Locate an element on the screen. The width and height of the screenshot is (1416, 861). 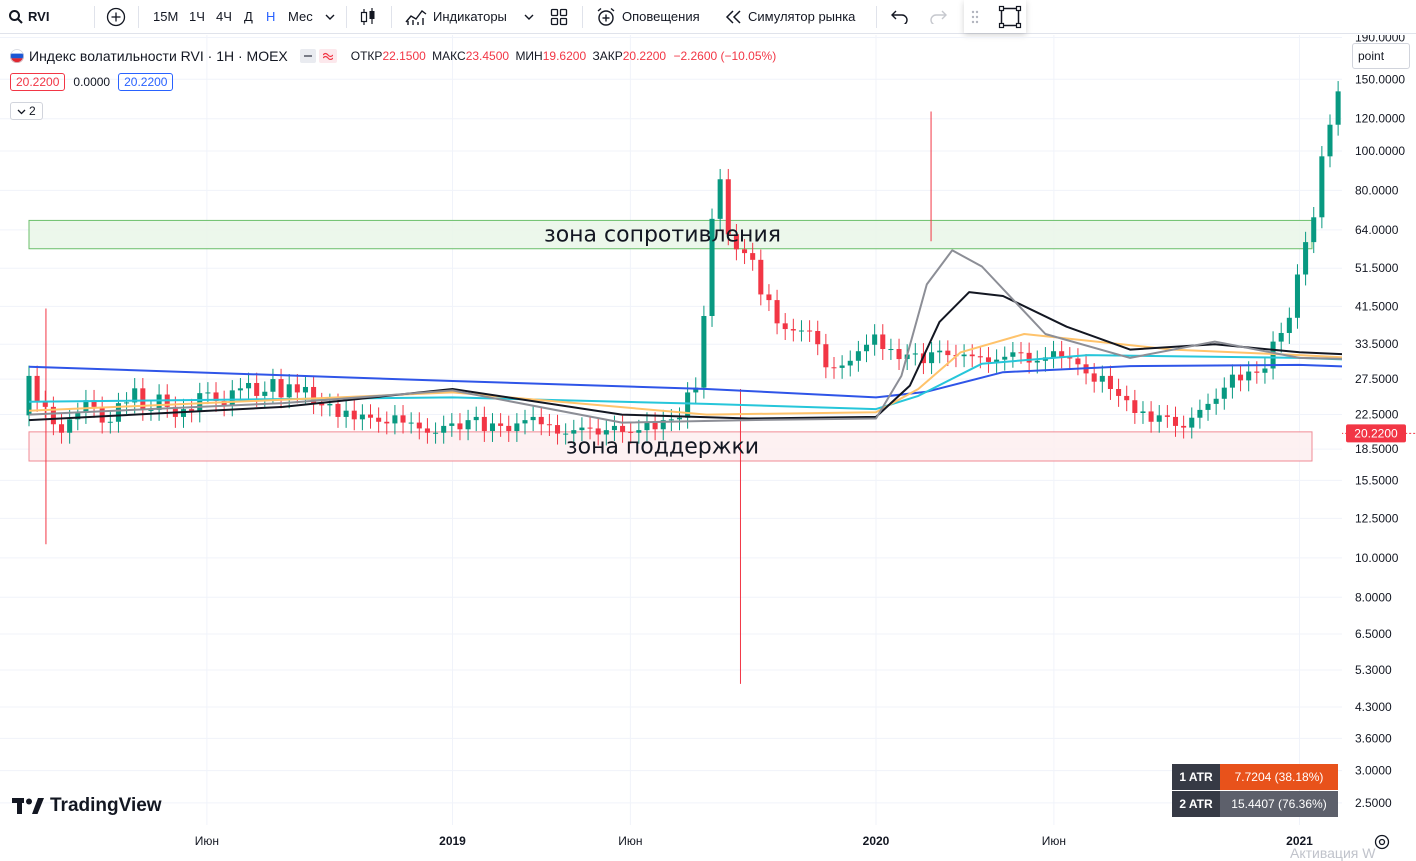
tradingview-logo: TradingView is located at coordinates (87, 806).